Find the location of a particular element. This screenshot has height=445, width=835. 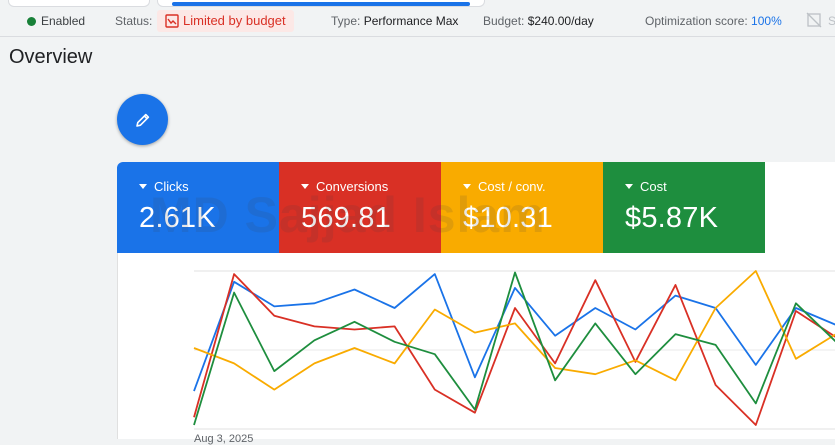

campaign-type: Type: Performance Max is located at coordinates (394, 21).